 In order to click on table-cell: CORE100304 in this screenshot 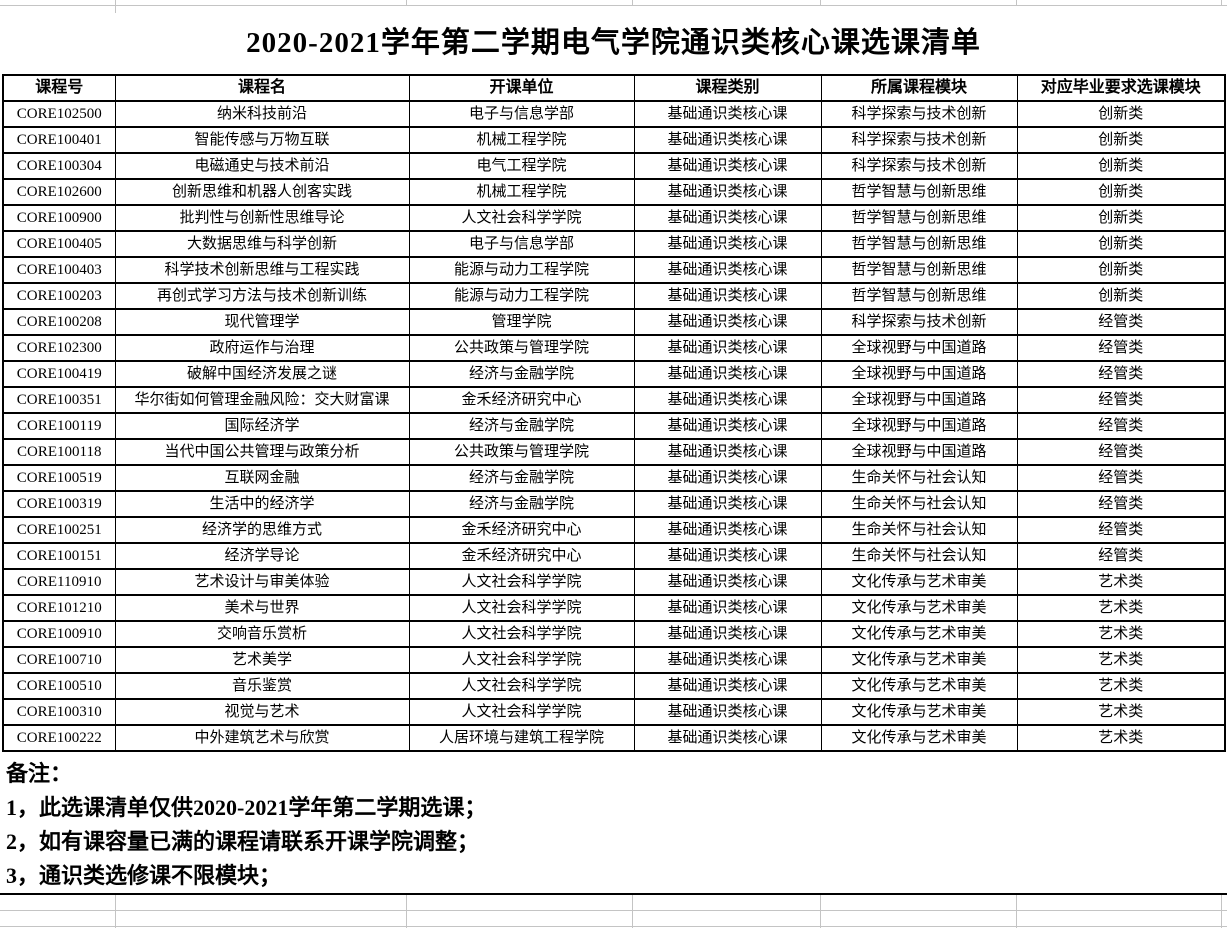, I will do `click(59, 166)`.